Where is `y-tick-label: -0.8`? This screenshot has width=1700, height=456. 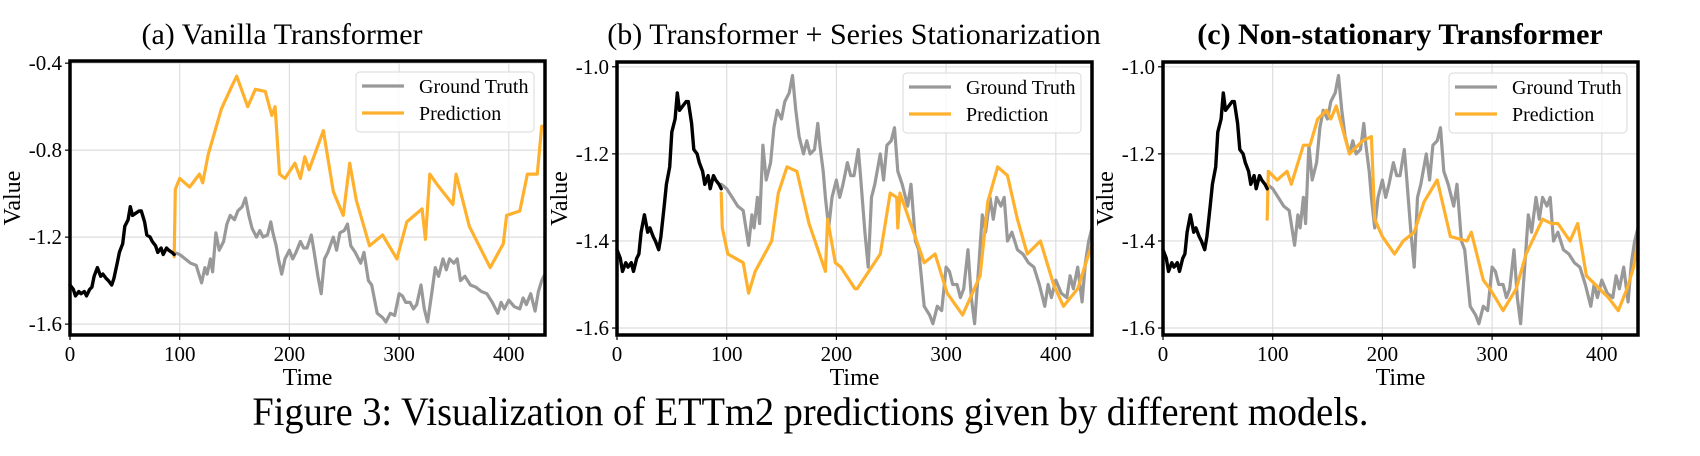
y-tick-label: -0.8 is located at coordinates (45, 150).